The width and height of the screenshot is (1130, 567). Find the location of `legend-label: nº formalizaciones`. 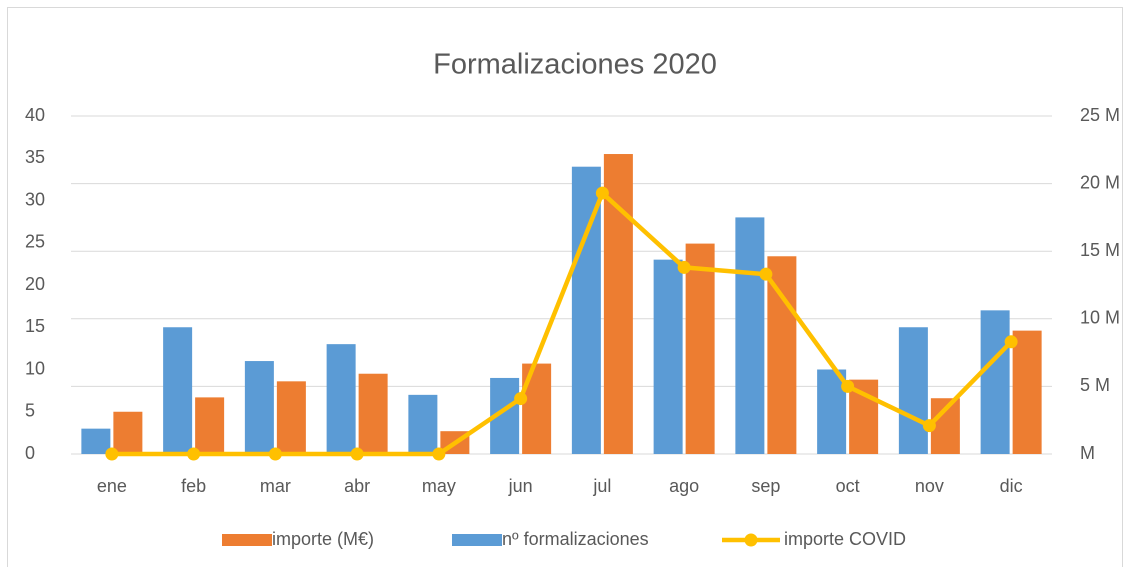

legend-label: nº formalizaciones is located at coordinates (575, 539).